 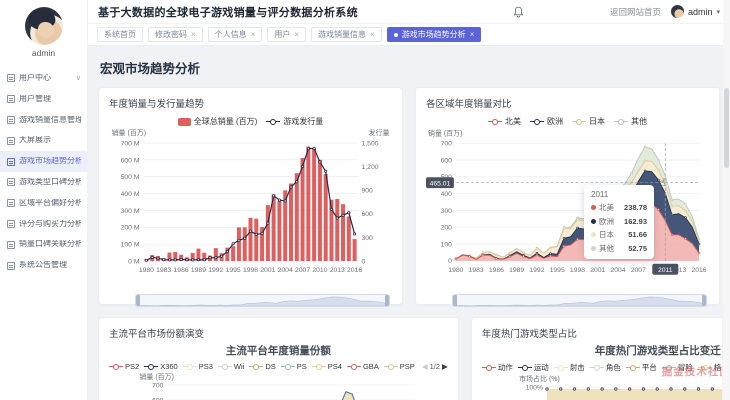 I want to click on sidebar-item-8: 销量口碑关联分析, so click(x=43, y=244).